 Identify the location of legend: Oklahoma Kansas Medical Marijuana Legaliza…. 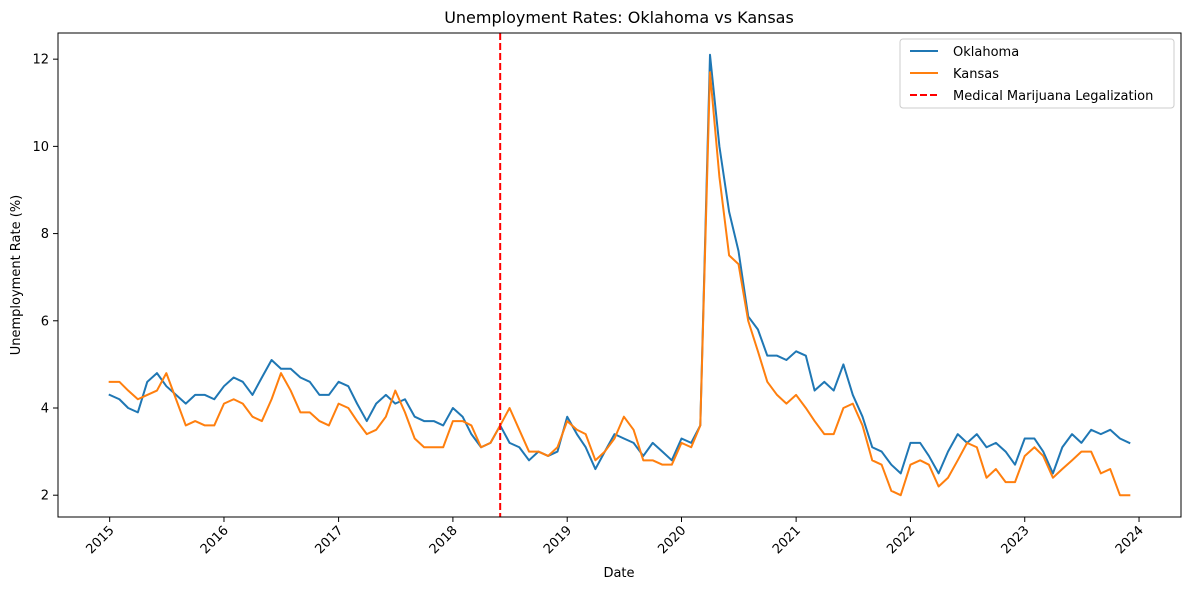
(1037, 73).